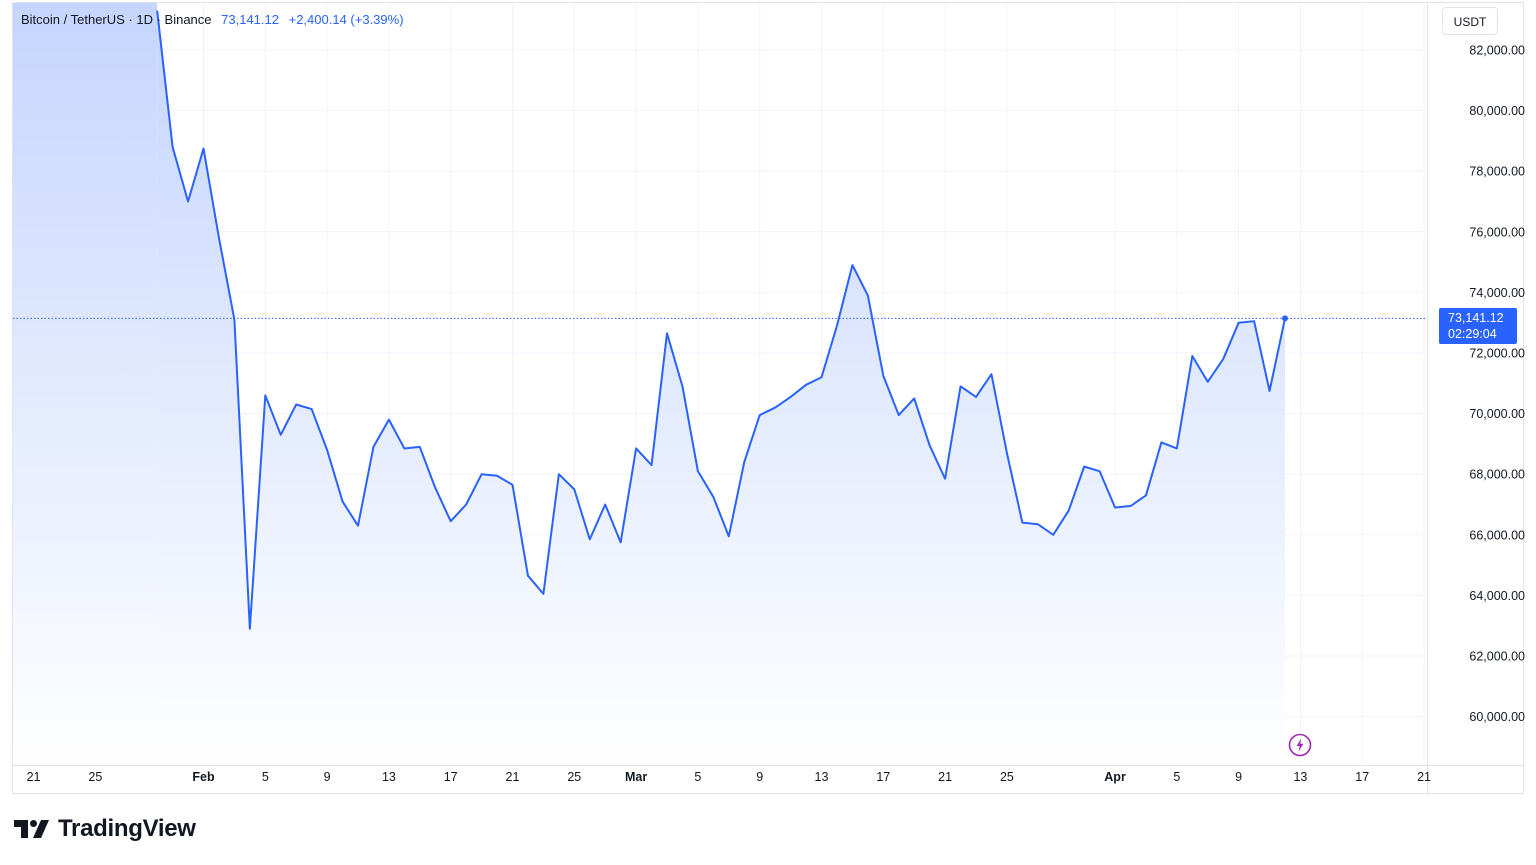 The height and width of the screenshot is (865, 1536). I want to click on x-tick-label: Feb, so click(203, 777).